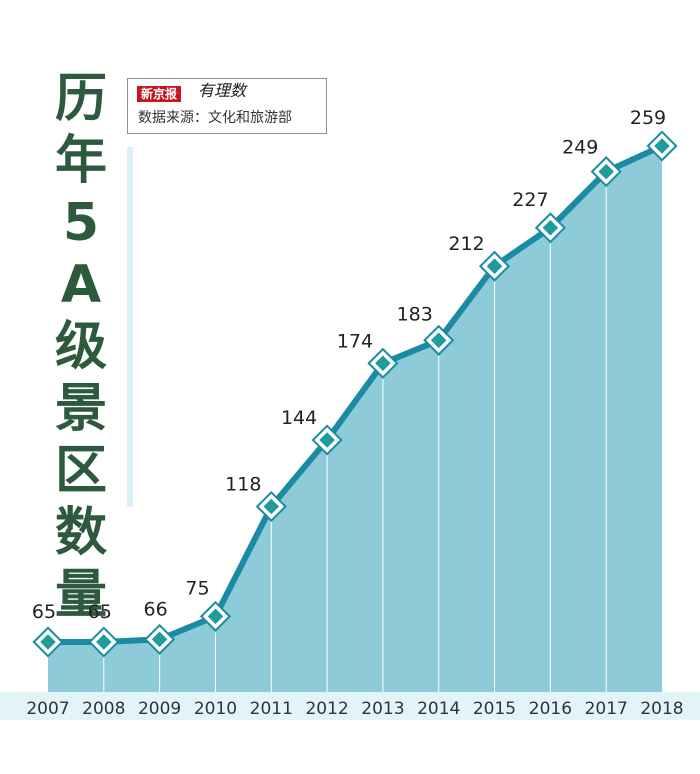  I want to click on title-char: 数, so click(80, 533).